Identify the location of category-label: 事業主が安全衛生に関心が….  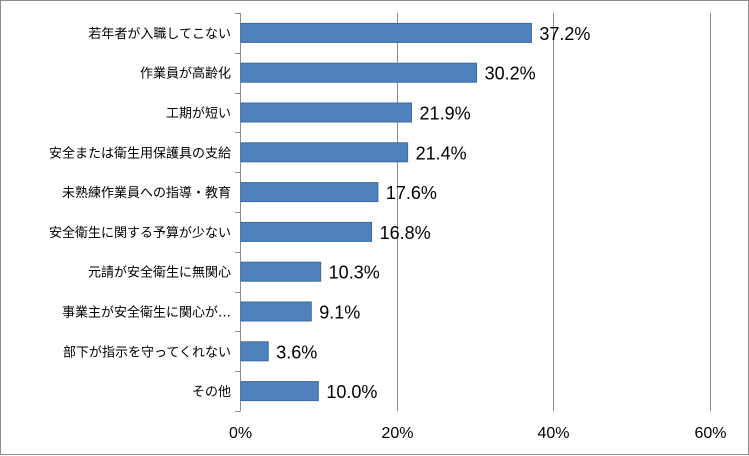
(146, 313).